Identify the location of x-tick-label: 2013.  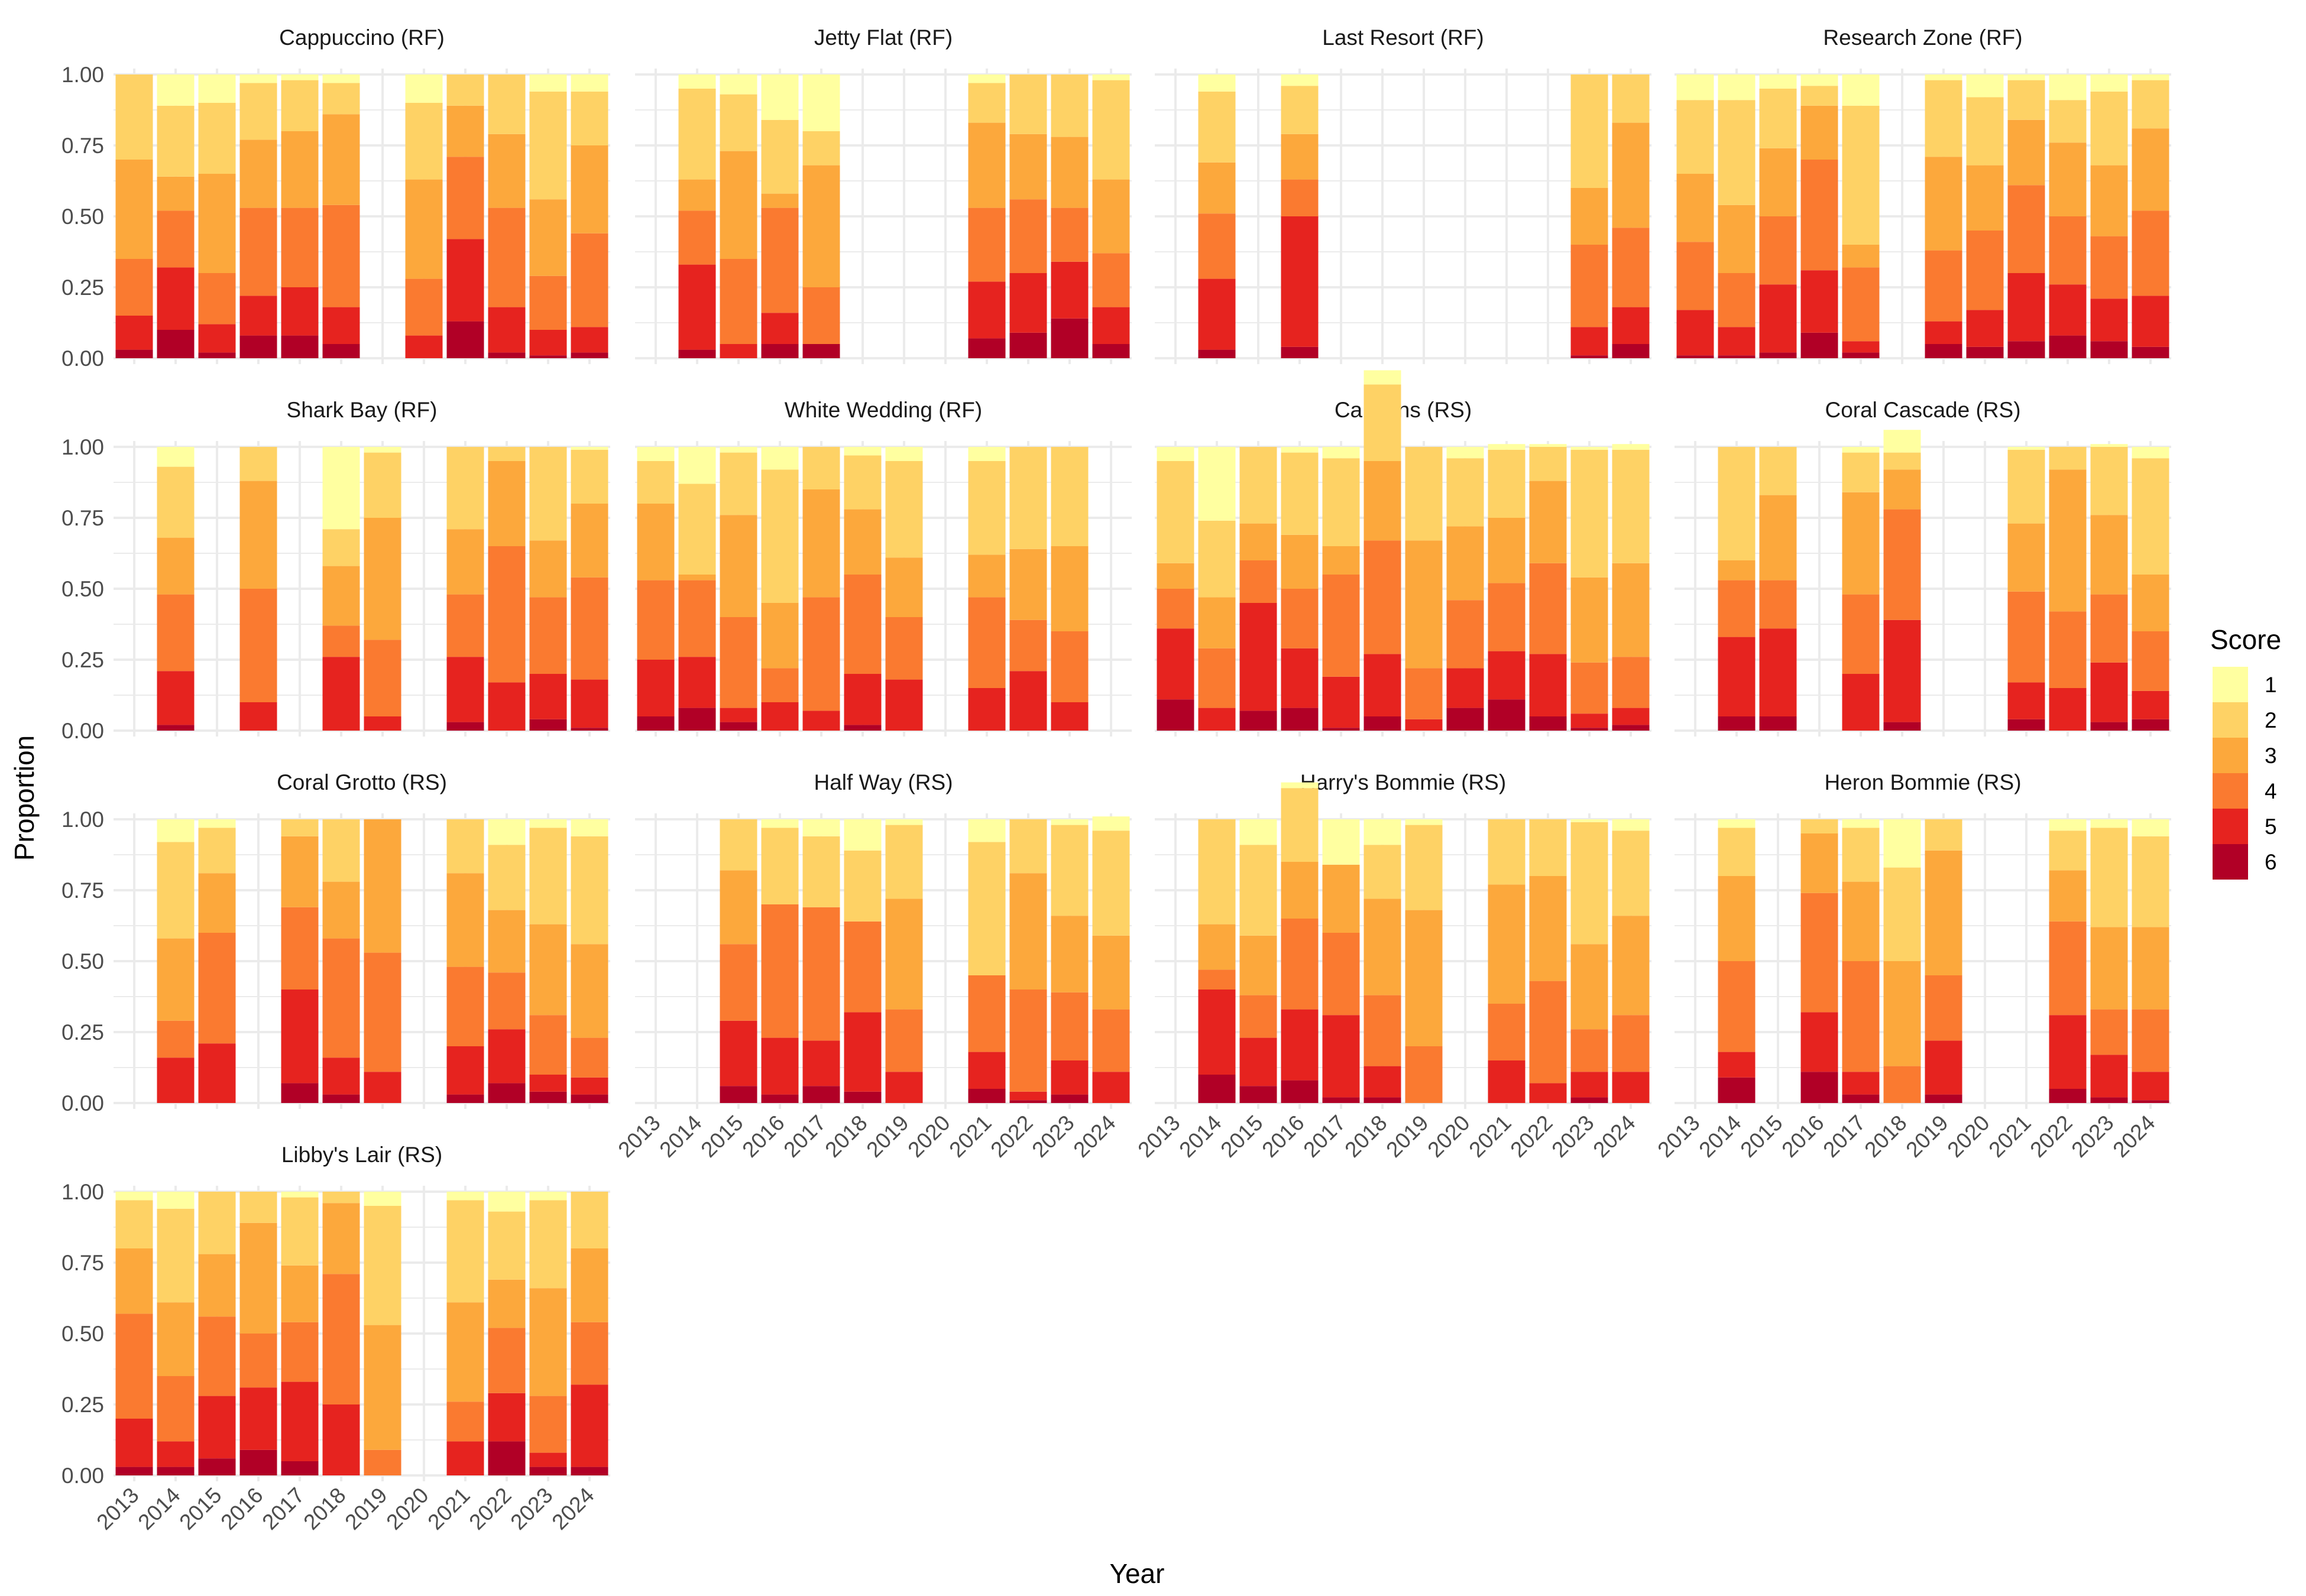
(1678, 1136).